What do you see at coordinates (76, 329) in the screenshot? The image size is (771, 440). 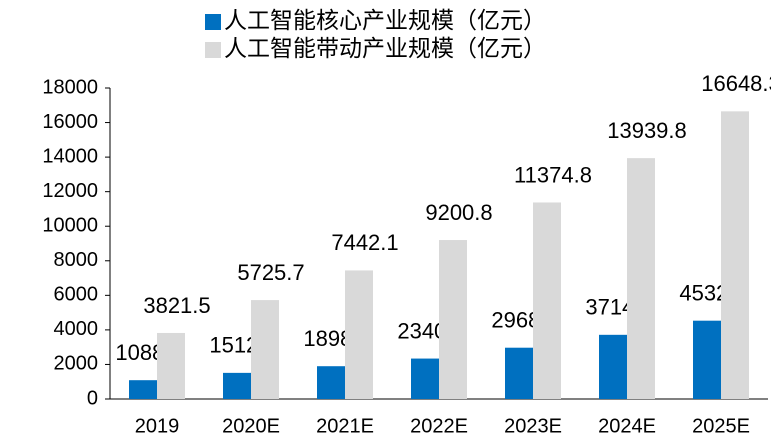 I see `y-tick-label: 4000` at bounding box center [76, 329].